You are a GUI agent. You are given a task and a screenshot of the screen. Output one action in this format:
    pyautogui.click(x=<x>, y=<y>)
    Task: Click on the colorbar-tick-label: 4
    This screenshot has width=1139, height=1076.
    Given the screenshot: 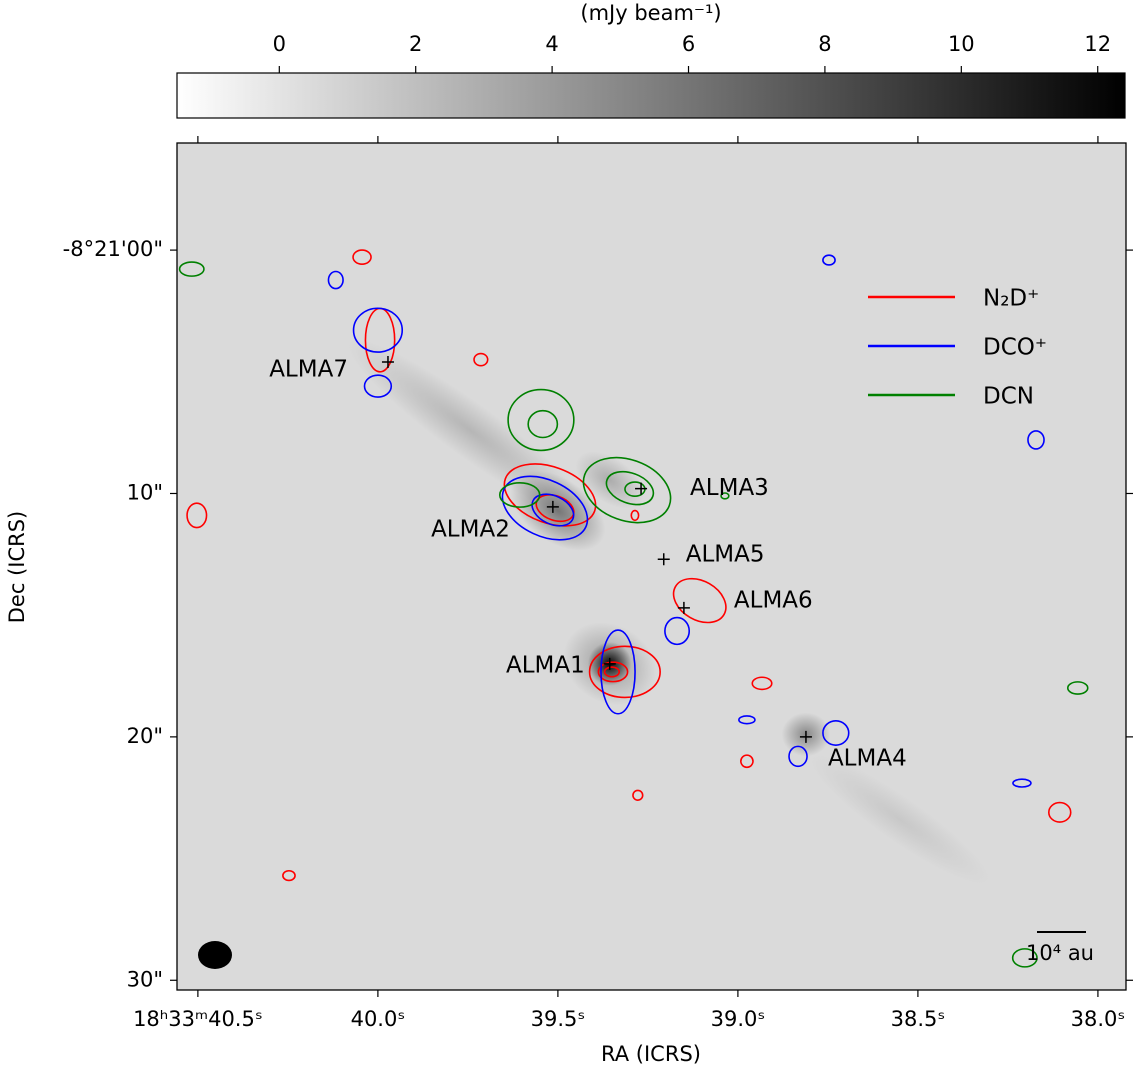 What is the action you would take?
    pyautogui.click(x=551, y=44)
    